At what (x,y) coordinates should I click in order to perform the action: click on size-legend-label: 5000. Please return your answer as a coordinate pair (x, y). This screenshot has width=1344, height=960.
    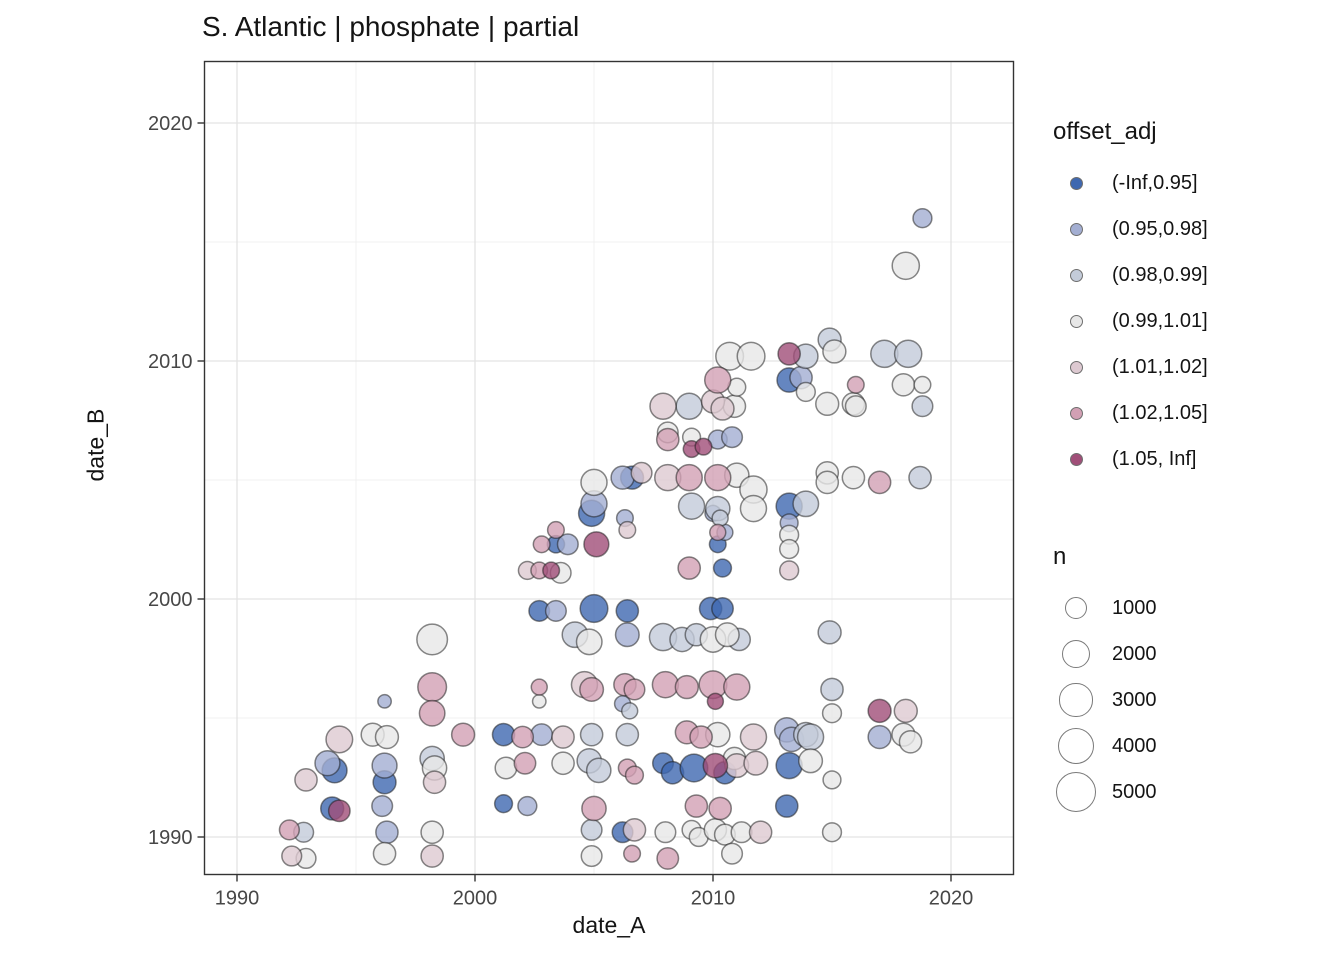
    Looking at the image, I should click on (1134, 791).